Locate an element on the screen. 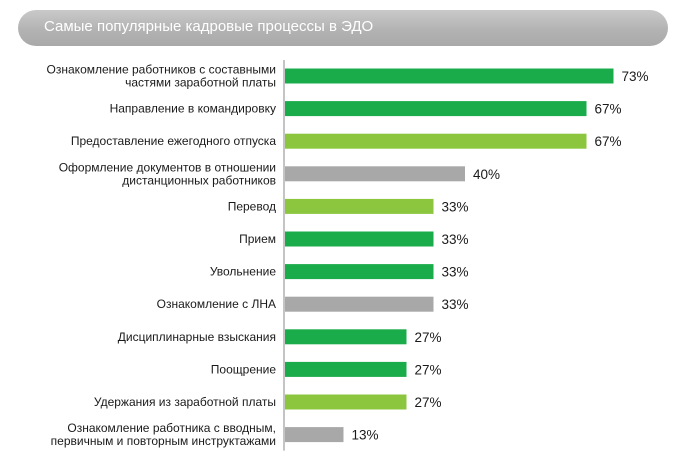 This screenshot has height=462, width=690. value-label: 73% is located at coordinates (635, 76).